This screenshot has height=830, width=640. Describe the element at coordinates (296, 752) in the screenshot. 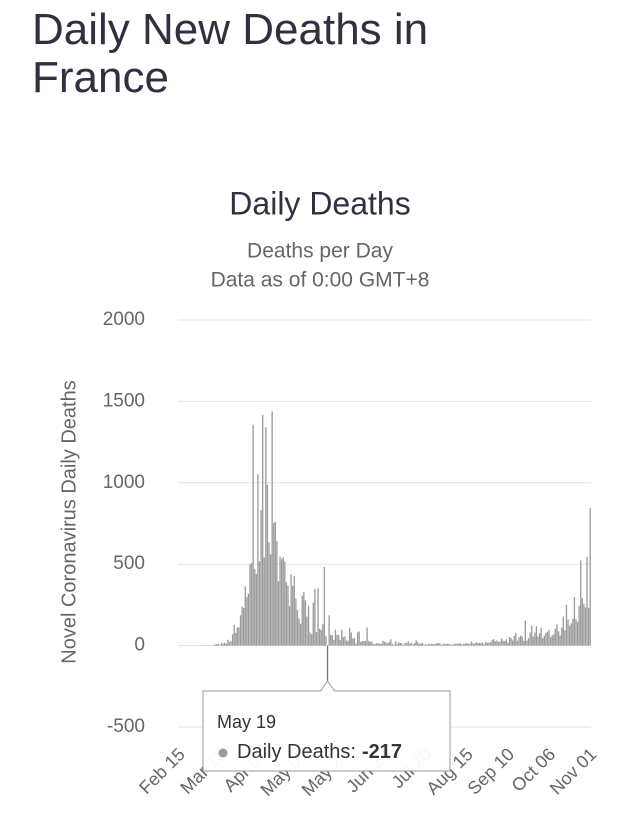

I see `tooltip-label: Daily Deaths:` at that location.